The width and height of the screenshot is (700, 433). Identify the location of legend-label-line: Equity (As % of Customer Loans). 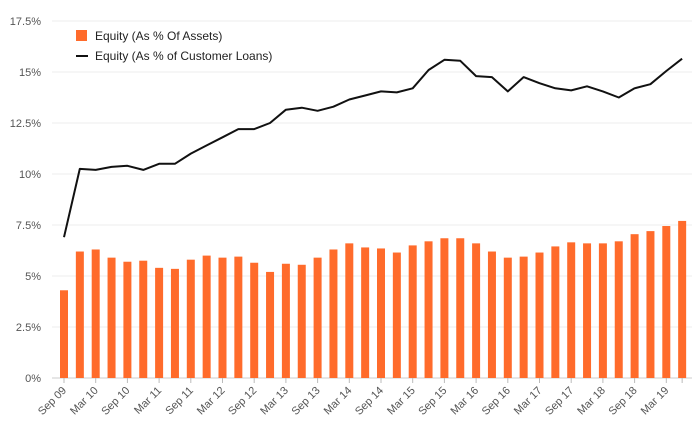
(183, 56).